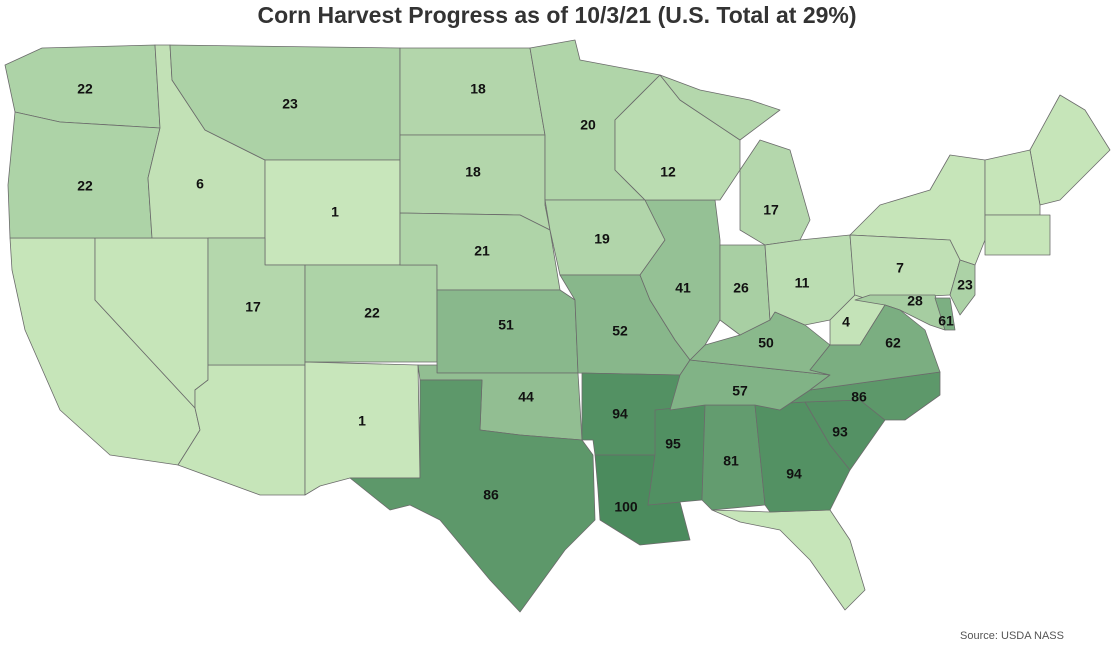 The image size is (1115, 648). Describe the element at coordinates (673, 444) in the screenshot. I see `state-value-label: 95` at that location.